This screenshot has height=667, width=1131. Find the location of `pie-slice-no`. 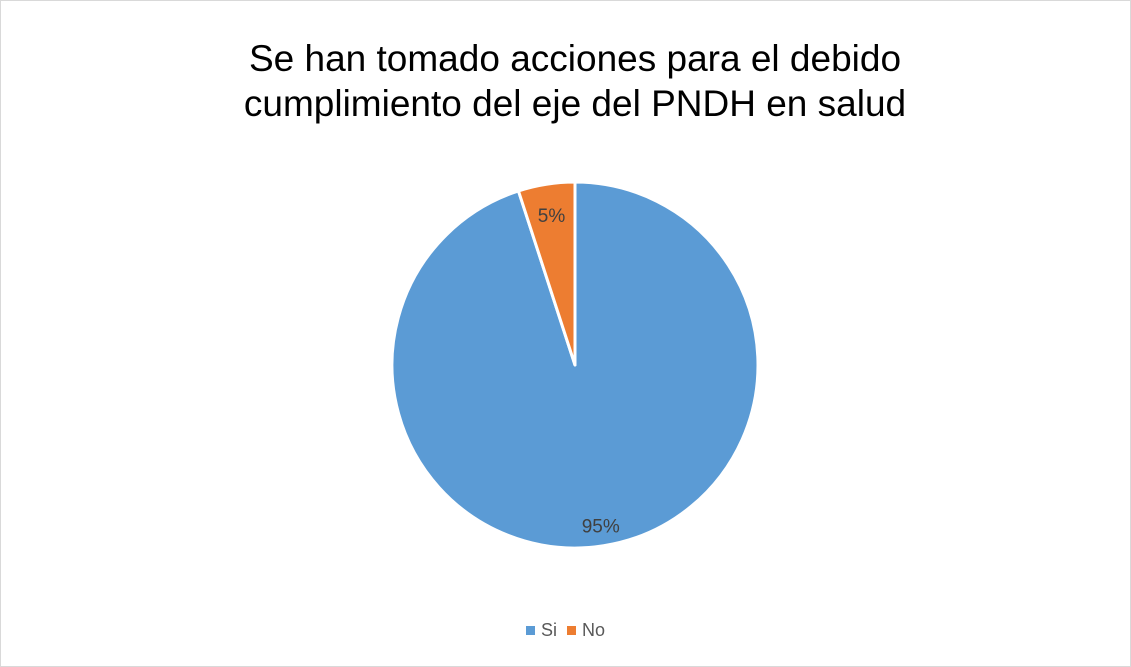

pie-slice-no is located at coordinates (546, 273).